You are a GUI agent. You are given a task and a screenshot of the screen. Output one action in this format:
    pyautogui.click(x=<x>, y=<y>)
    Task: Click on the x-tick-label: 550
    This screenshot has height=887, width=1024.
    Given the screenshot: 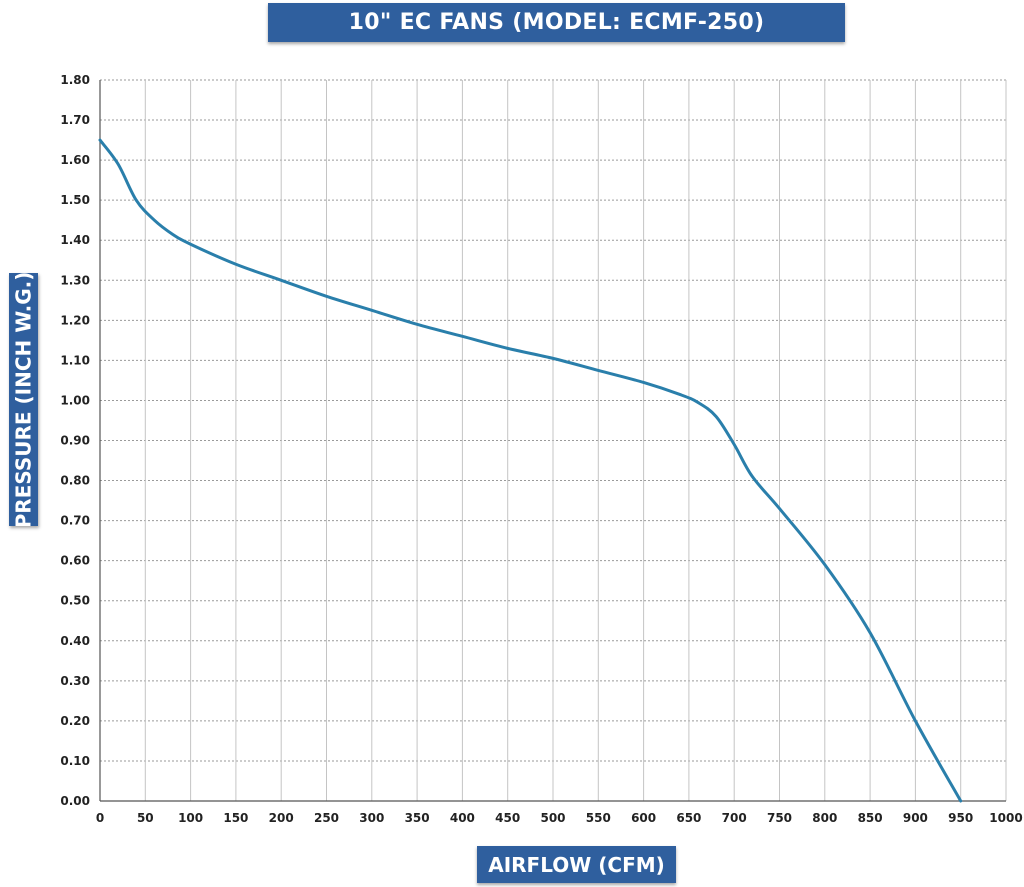 What is the action you would take?
    pyautogui.click(x=598, y=818)
    